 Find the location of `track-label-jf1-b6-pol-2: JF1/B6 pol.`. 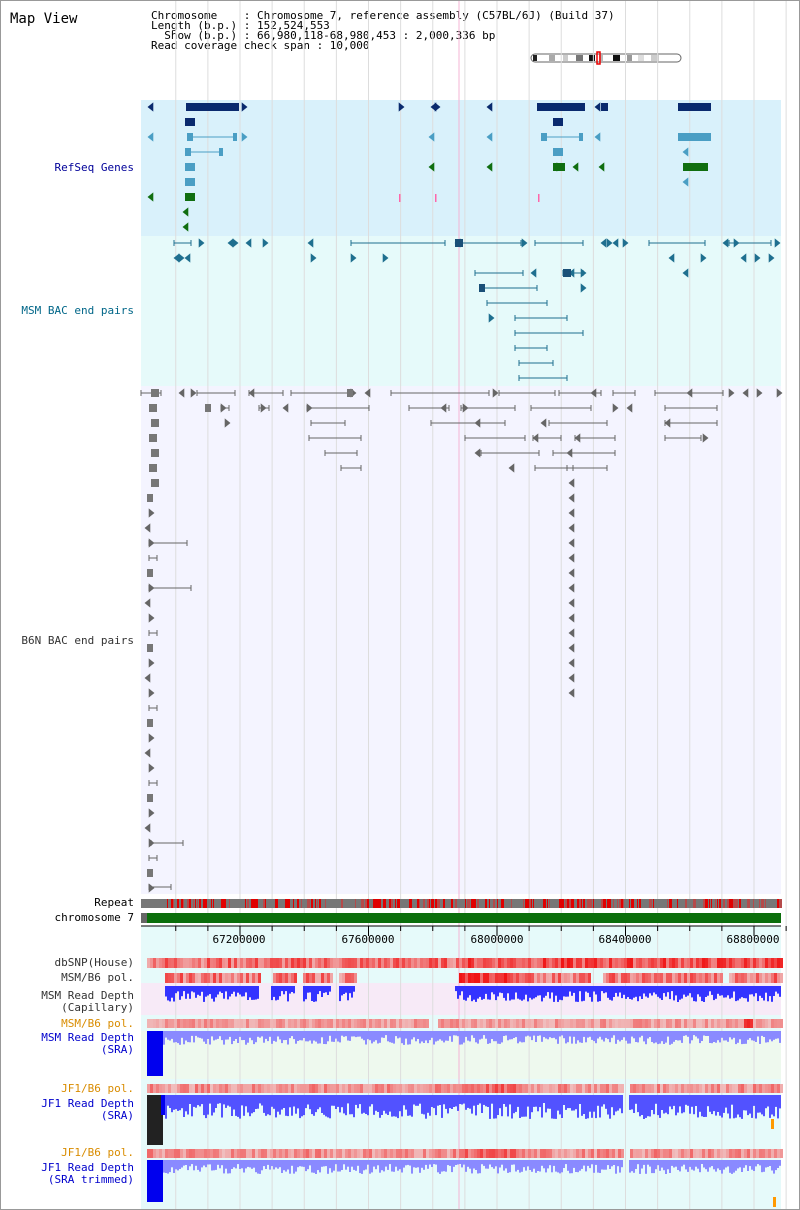

track-label-jf1-b6-pol-2: JF1/B6 pol. is located at coordinates (97, 1152).